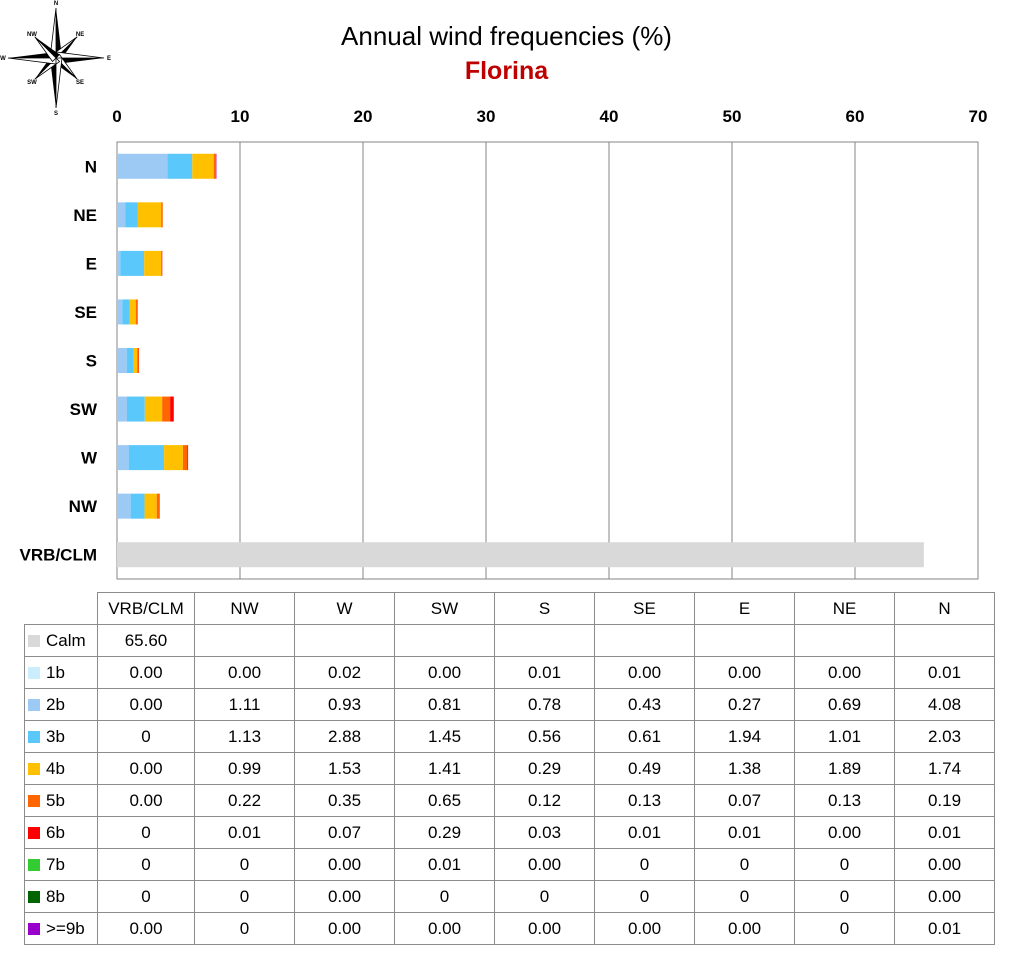  What do you see at coordinates (146, 640) in the screenshot?
I see `table-cell: 65.60` at bounding box center [146, 640].